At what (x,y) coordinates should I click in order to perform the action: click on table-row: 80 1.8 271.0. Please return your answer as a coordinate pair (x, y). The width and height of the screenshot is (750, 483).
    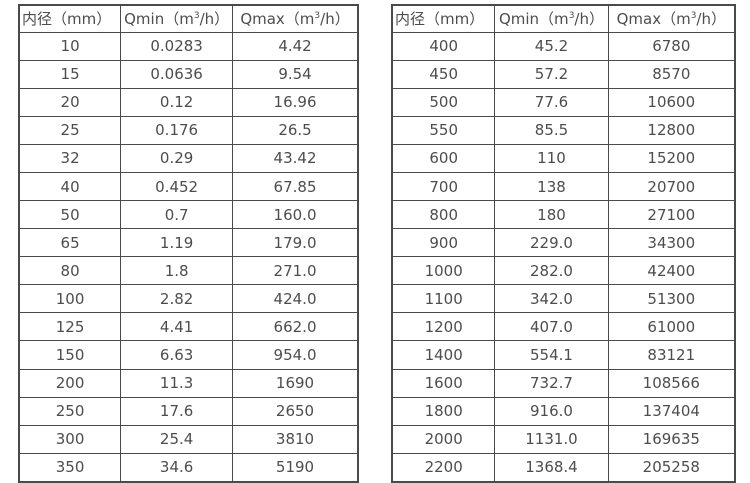
    Looking at the image, I should click on (188, 271).